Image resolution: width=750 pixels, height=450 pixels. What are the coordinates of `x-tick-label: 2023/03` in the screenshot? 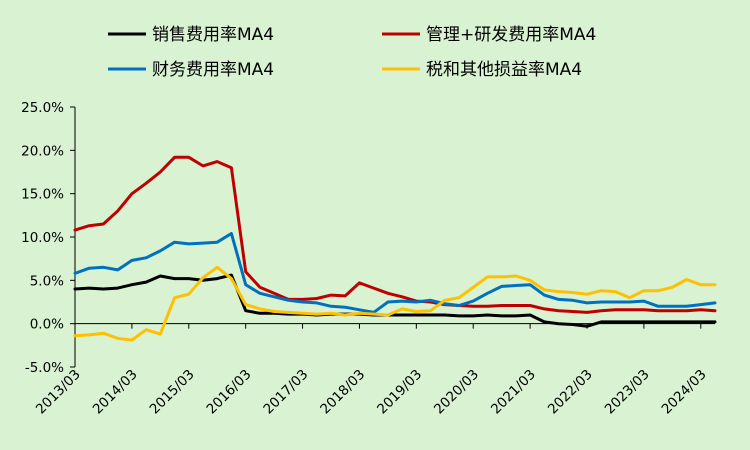 It's located at (627, 392).